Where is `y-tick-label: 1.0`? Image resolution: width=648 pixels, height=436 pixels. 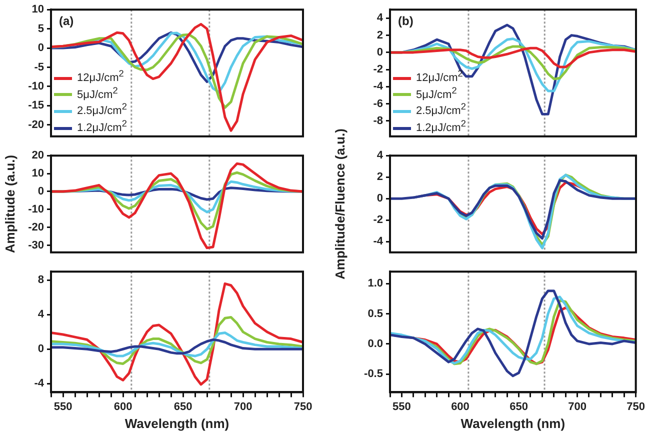 y-tick-label: 1.0 is located at coordinates (375, 284).